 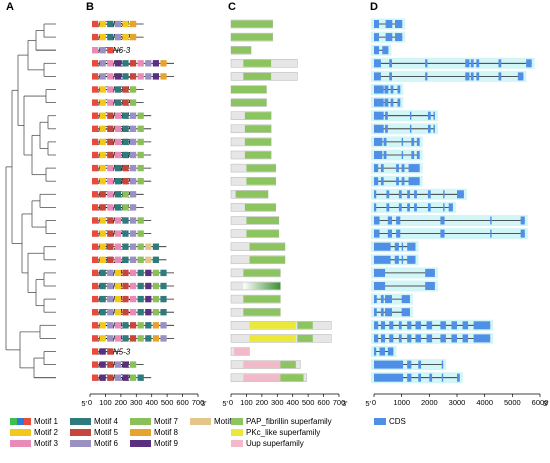 I want to click on domain-label: PAP_fibrillin superfamily, so click(x=289, y=421).